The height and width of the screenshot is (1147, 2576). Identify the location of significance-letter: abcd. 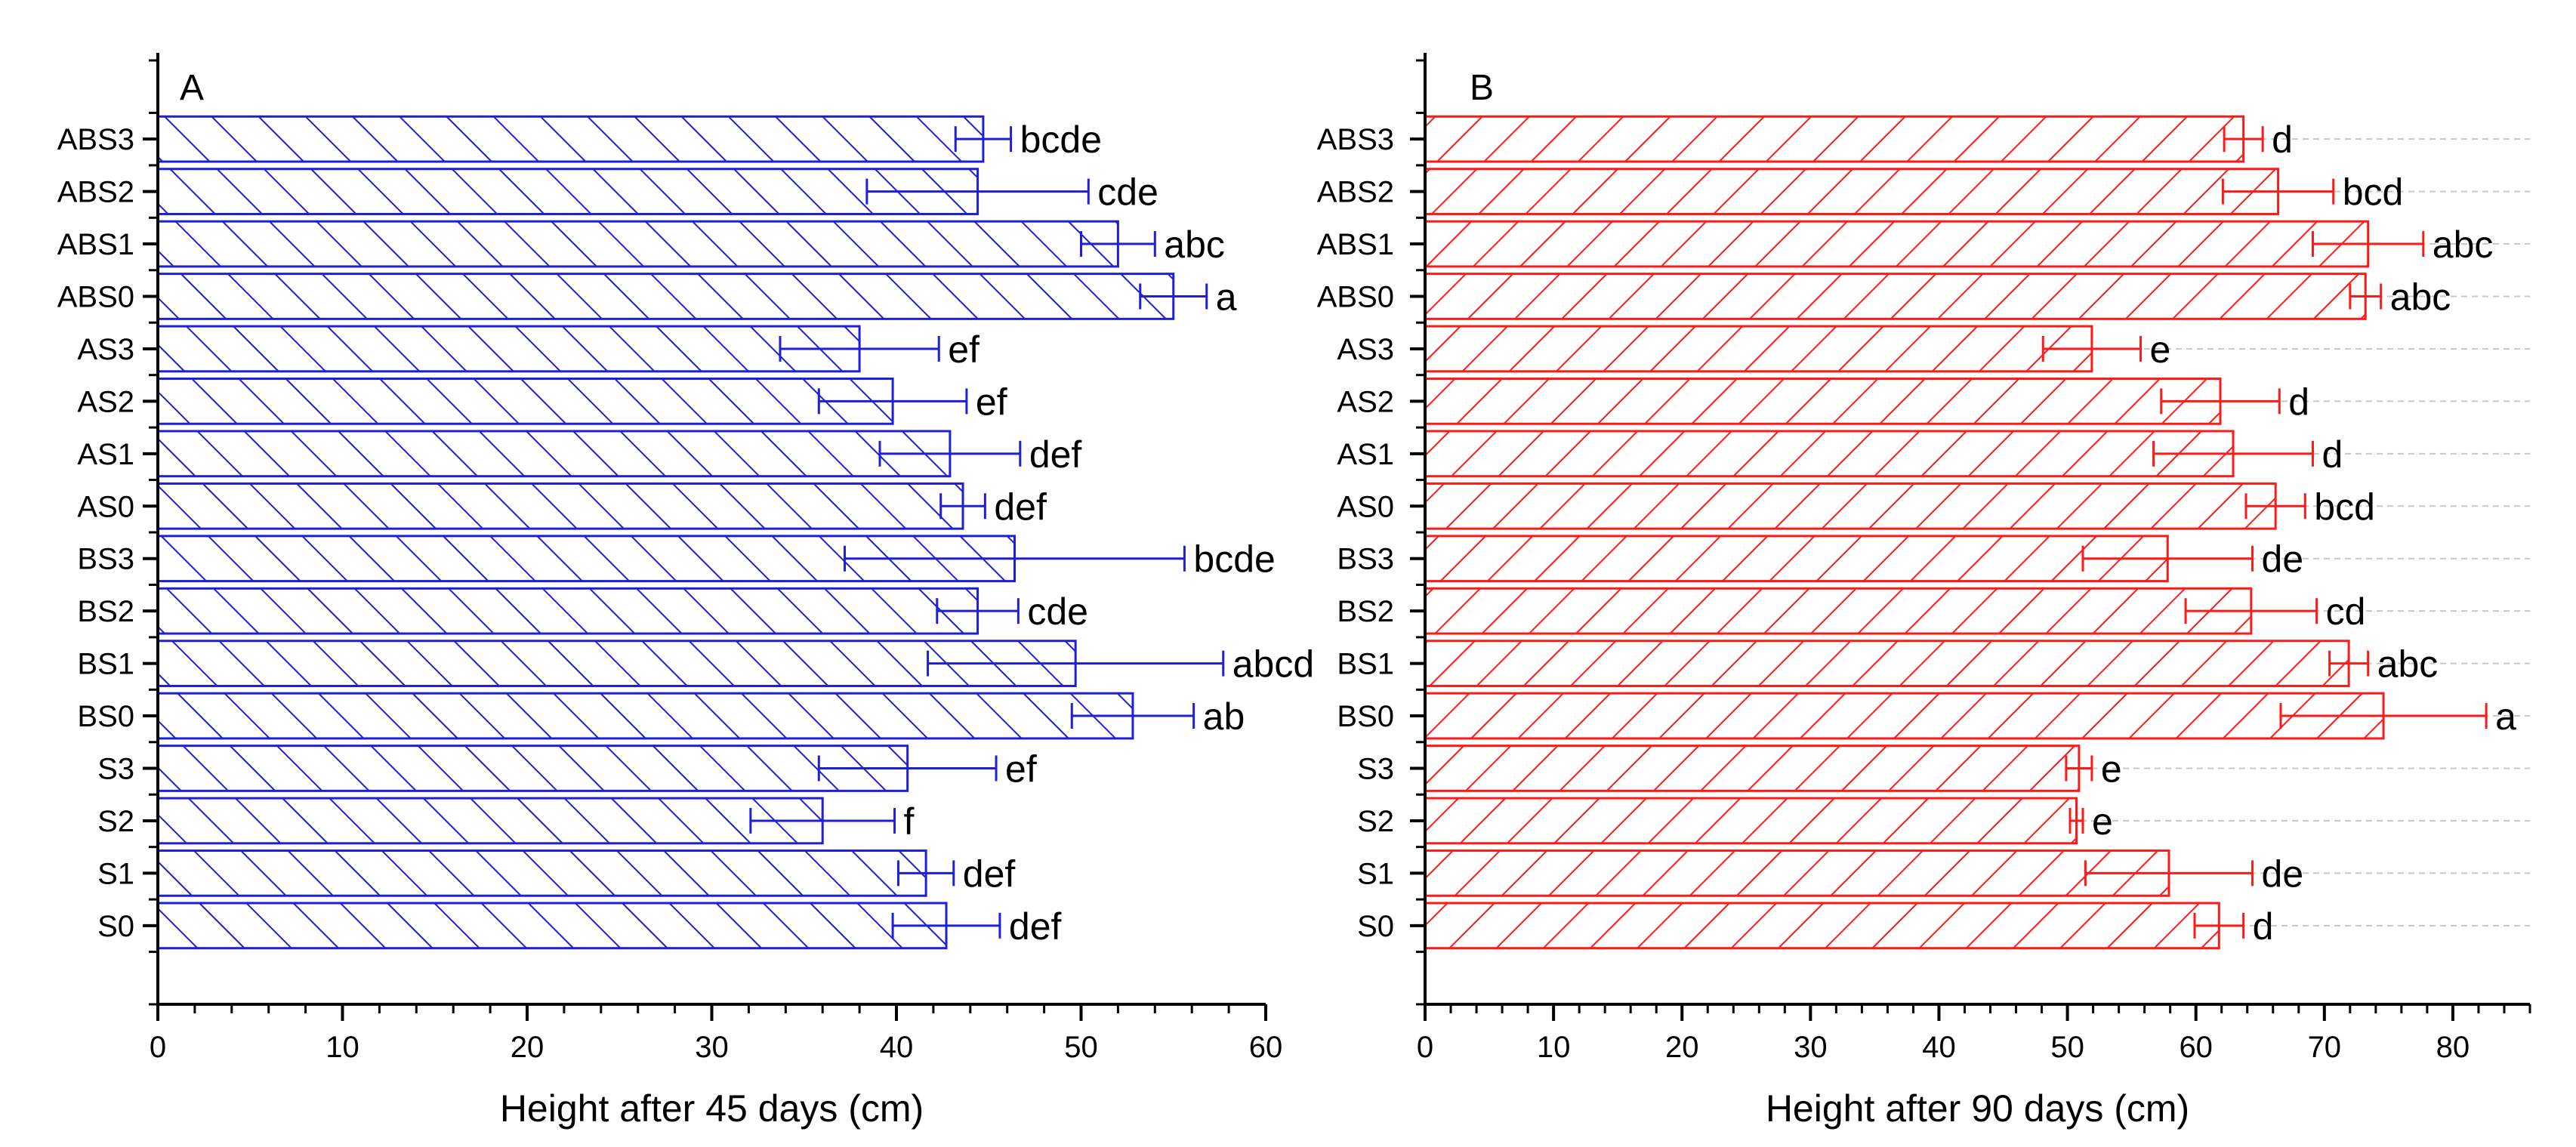
(1273, 664).